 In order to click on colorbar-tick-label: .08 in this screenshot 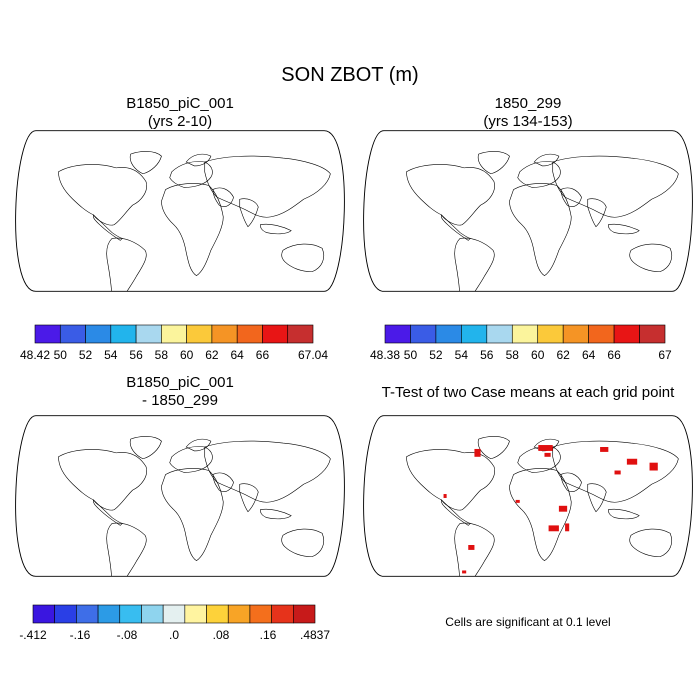, I will do `click(221, 635)`.